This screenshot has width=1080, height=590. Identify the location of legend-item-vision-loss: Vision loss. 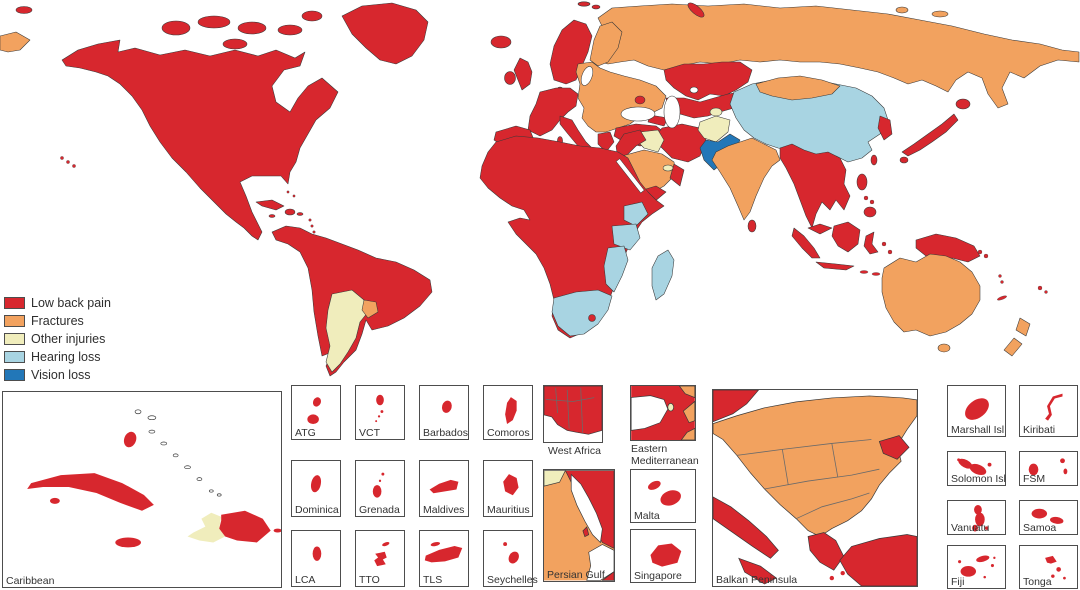
(57, 375).